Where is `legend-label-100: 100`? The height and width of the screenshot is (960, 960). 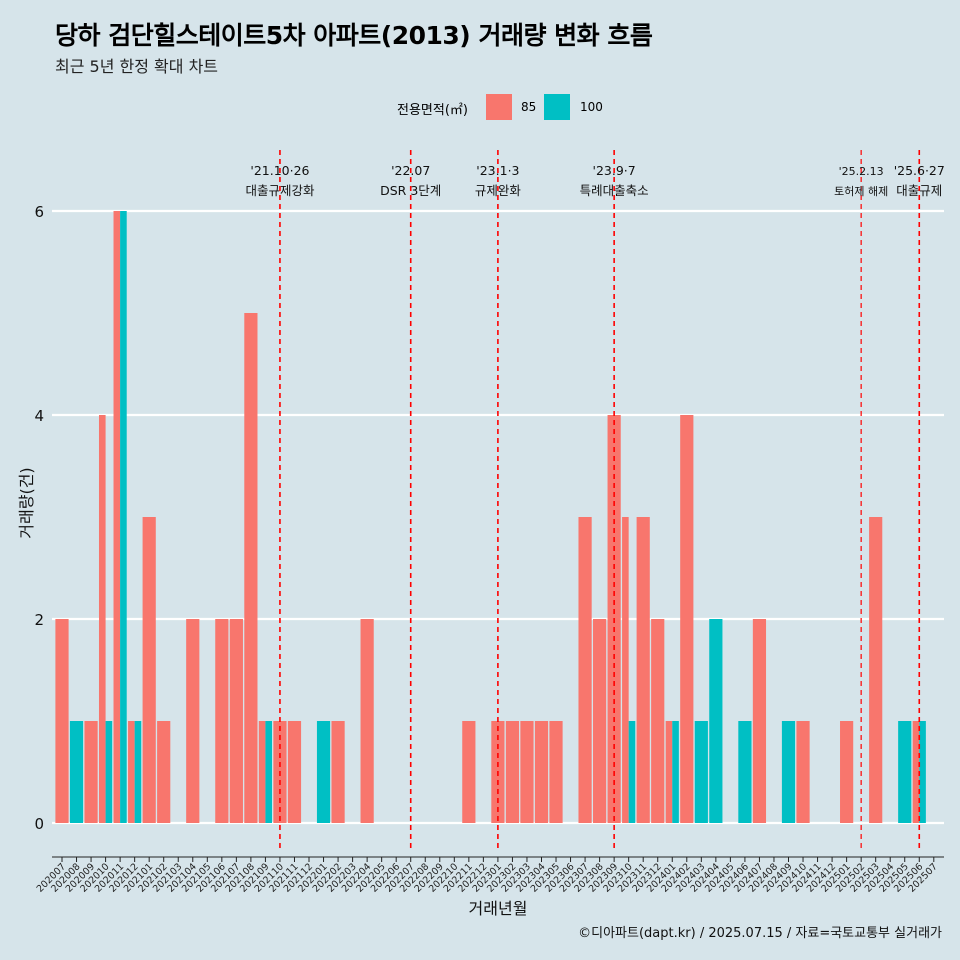 legend-label-100: 100 is located at coordinates (591, 107).